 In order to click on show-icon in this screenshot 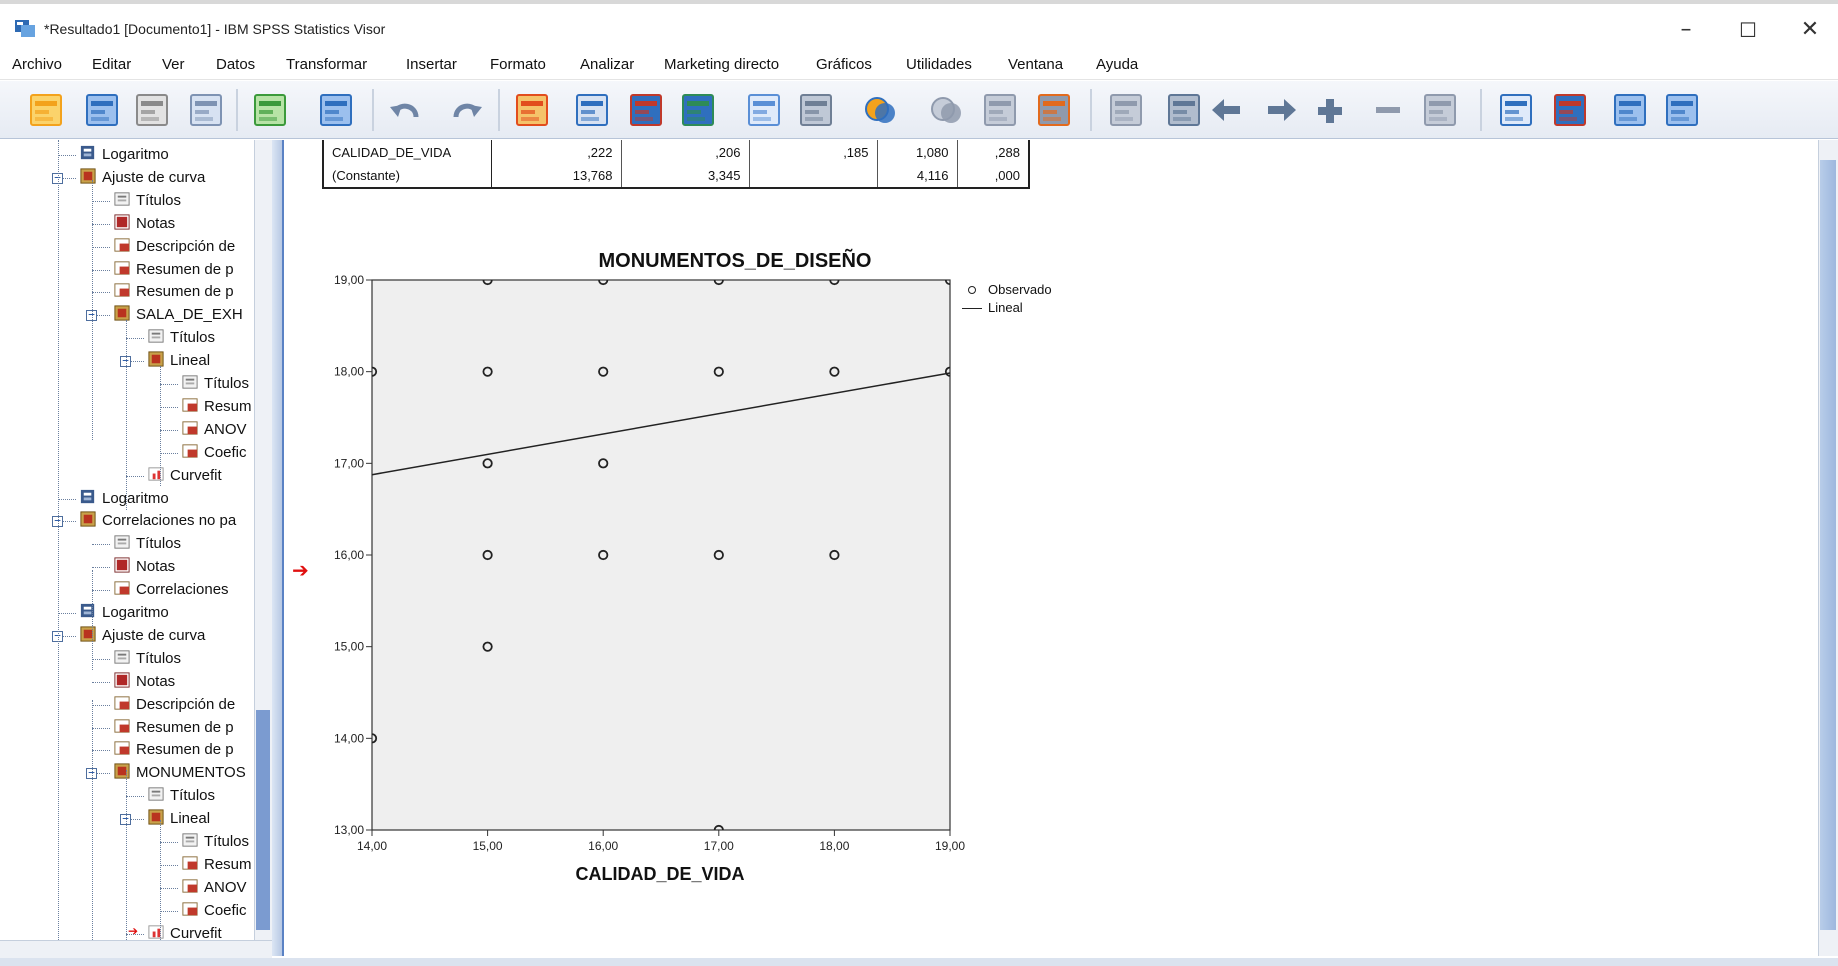, I will do `click(1440, 110)`.